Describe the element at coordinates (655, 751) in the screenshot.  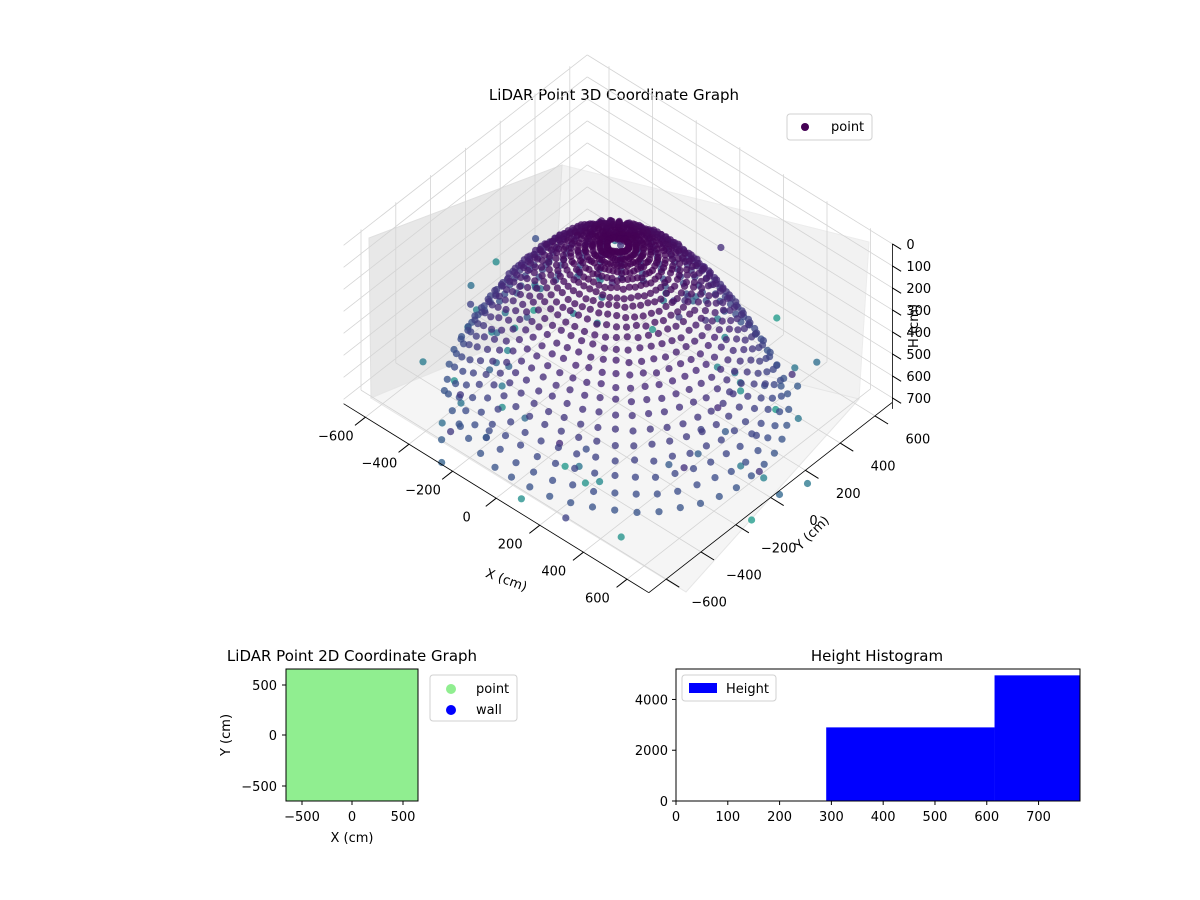
I see `histogram-y-ticks: 0 2000 4000` at that location.